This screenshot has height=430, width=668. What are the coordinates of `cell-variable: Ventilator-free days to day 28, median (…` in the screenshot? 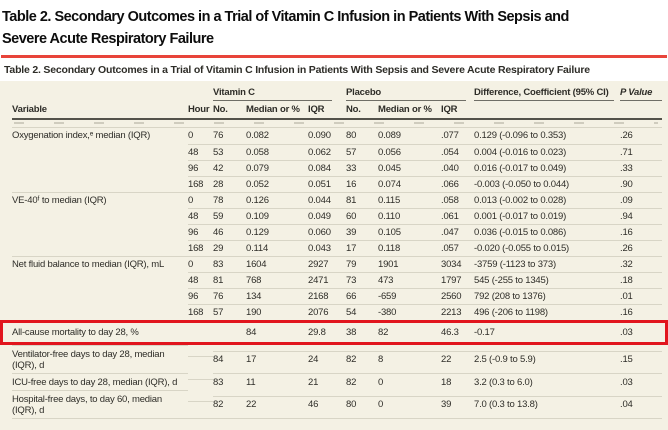 It's located at (100, 359).